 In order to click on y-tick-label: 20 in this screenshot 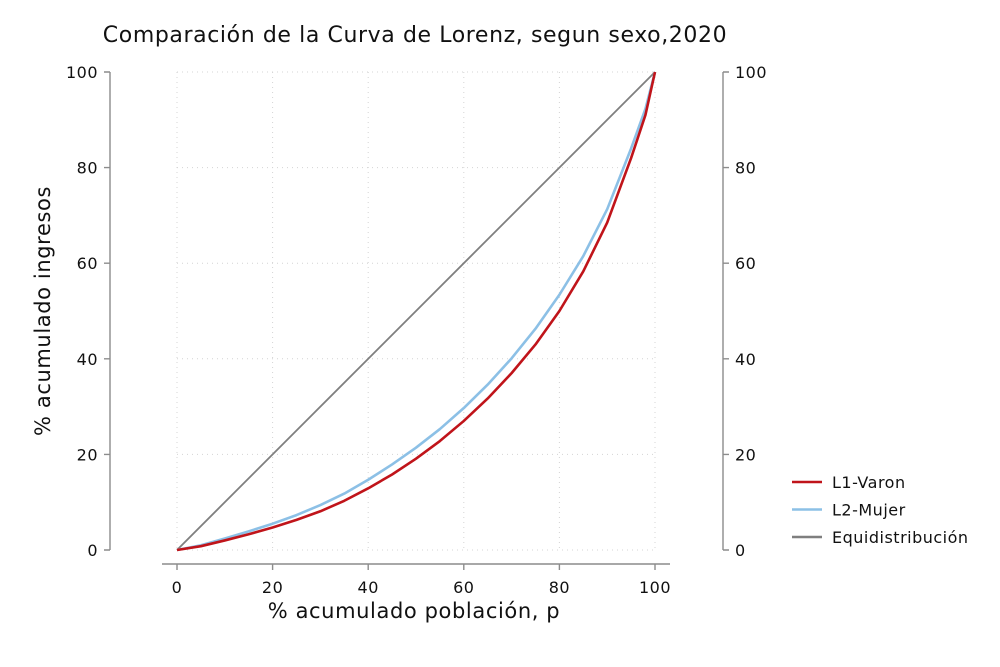, I will do `click(87, 454)`.